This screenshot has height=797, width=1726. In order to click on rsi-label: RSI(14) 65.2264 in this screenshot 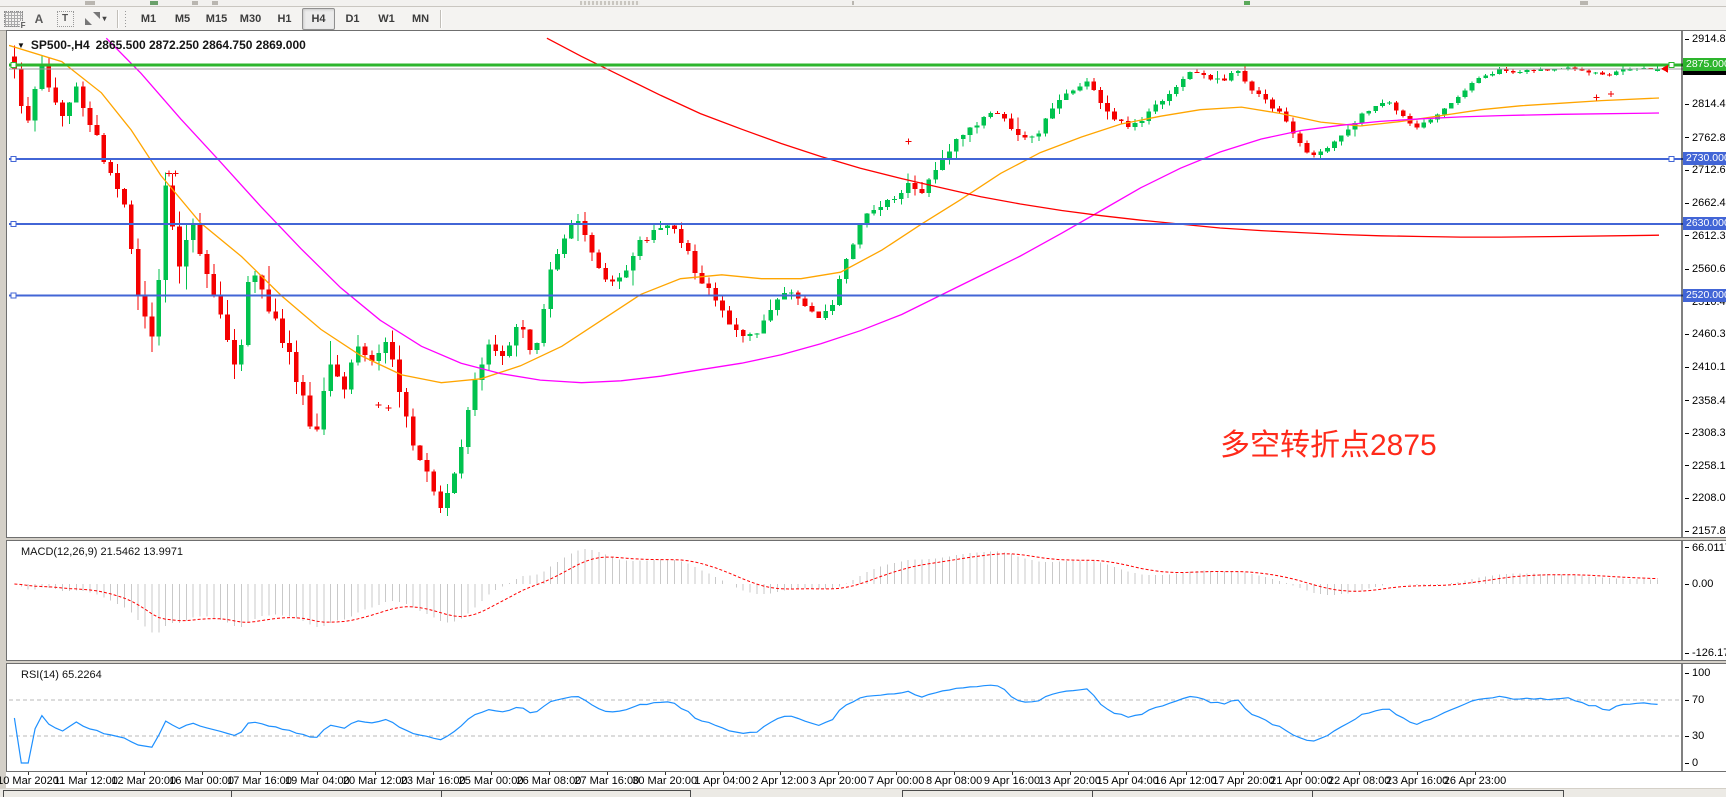, I will do `click(61, 675)`.